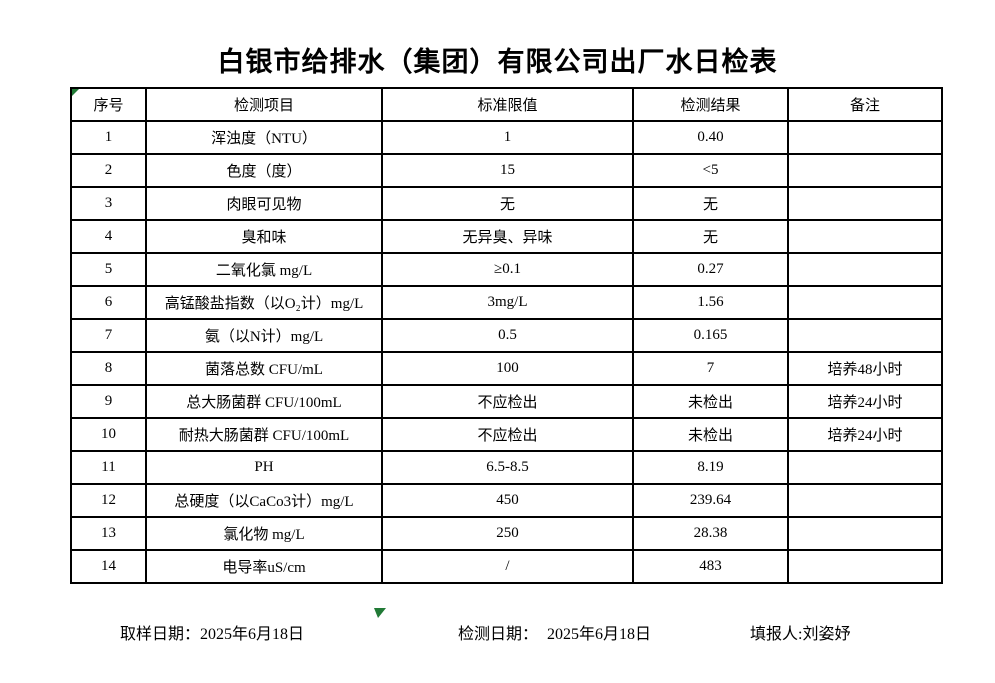 The width and height of the screenshot is (995, 683). I want to click on cell-no: 8, so click(108, 368).